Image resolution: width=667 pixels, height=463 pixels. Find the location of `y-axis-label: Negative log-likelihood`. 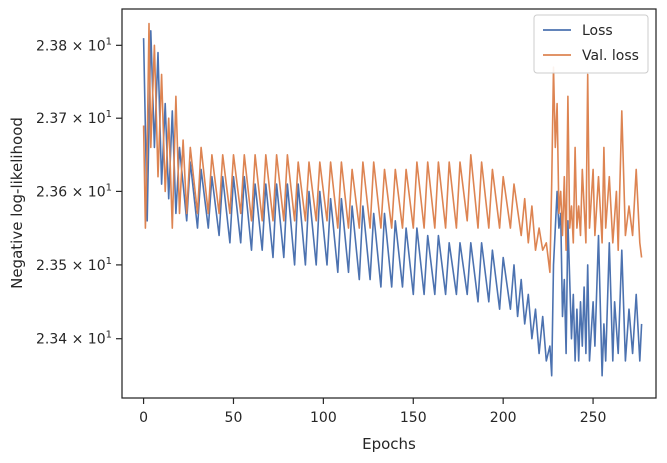

y-axis-label: Negative log-likelihood is located at coordinates (17, 203).